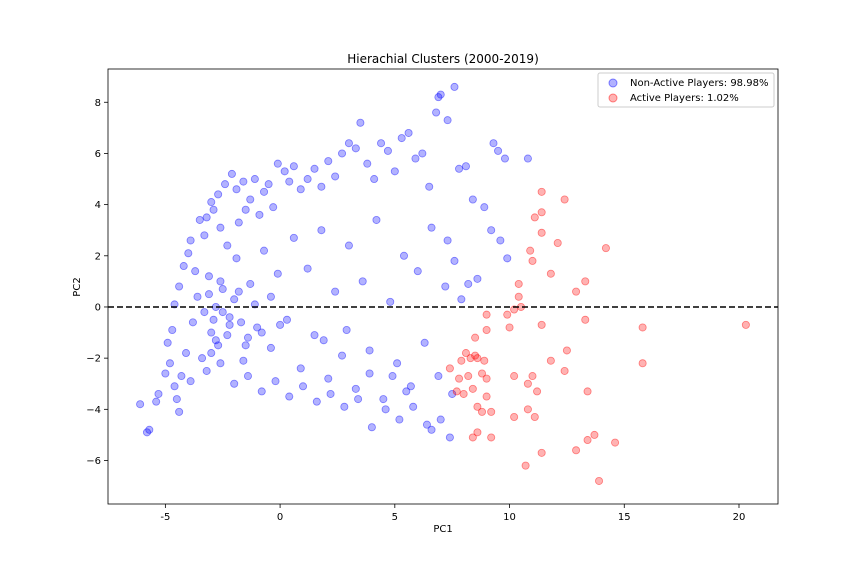 Image resolution: width=864 pixels, height=576 pixels. What do you see at coordinates (443, 59) in the screenshot?
I see `chart-title: Hierachial Clusters (2000-2019)` at bounding box center [443, 59].